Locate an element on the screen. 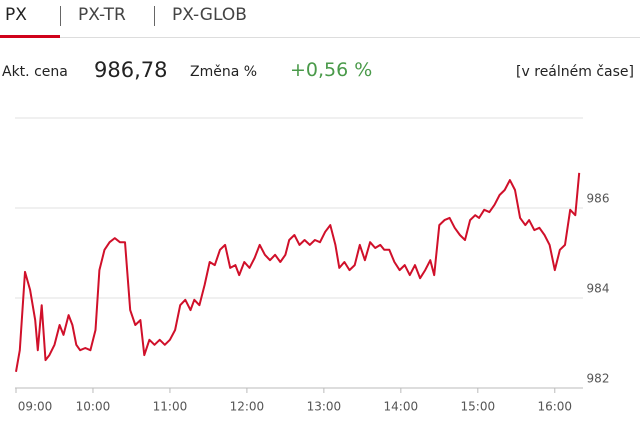 The width and height of the screenshot is (640, 427). x-tick-label: 15:00 is located at coordinates (478, 407).